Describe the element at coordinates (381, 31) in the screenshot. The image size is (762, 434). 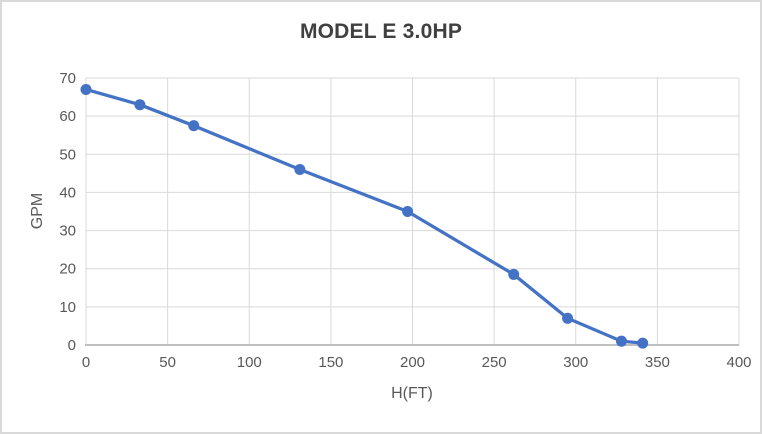
I see `chart-title: MODEL E 3.0HP` at that location.